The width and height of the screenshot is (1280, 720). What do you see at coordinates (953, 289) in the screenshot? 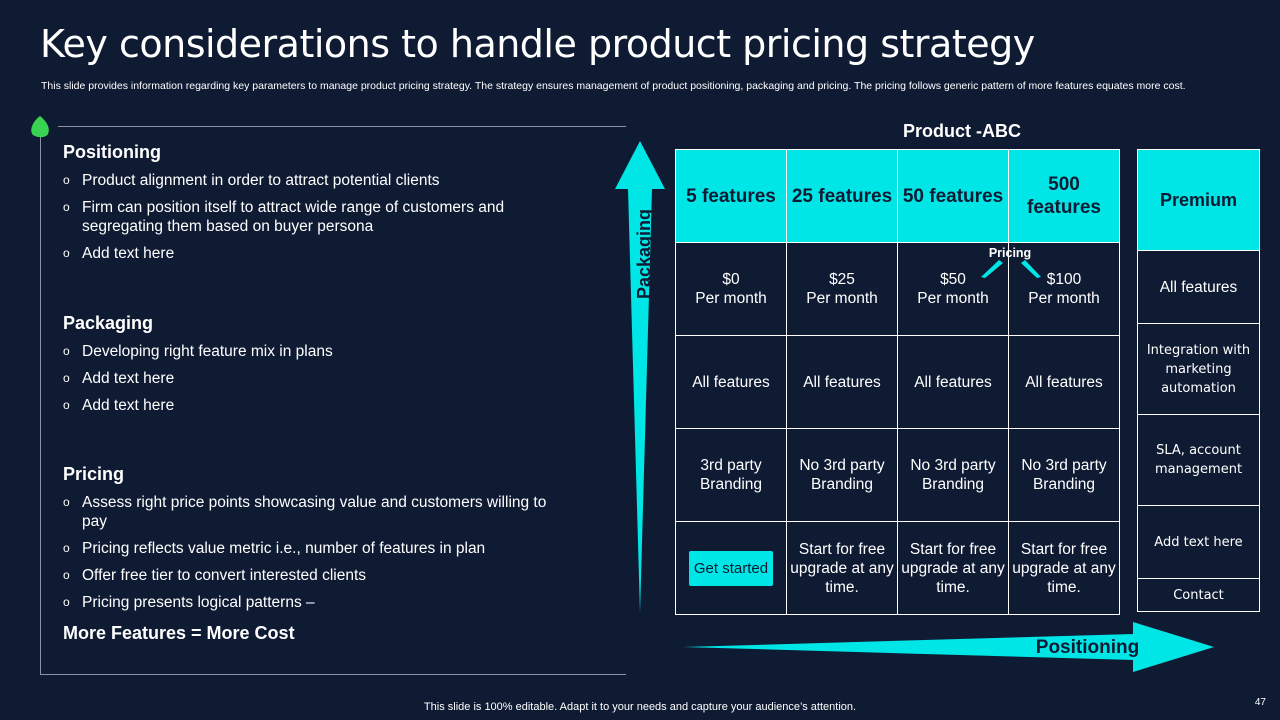
I see `plan-price-cell: $50 Per month` at bounding box center [953, 289].